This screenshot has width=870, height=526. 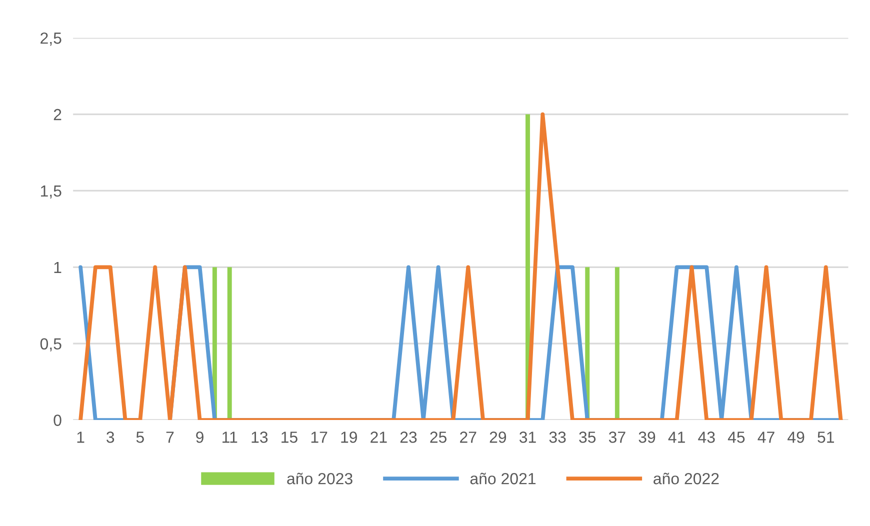 What do you see at coordinates (230, 437) in the screenshot?
I see `x-tick-label: 11` at bounding box center [230, 437].